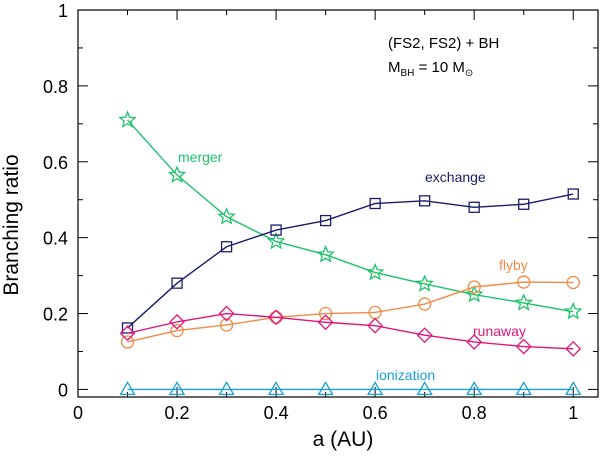 The image size is (600, 456). I want to click on series-label-ionization: ionization, so click(405, 375).